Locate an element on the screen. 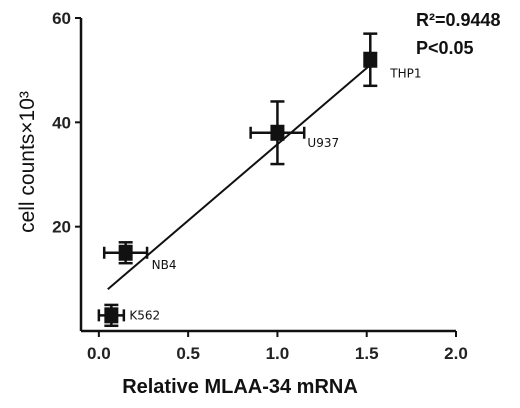 Image resolution: width=520 pixels, height=408 pixels. y-axis-title: cell counts×10³ is located at coordinates (27, 162).